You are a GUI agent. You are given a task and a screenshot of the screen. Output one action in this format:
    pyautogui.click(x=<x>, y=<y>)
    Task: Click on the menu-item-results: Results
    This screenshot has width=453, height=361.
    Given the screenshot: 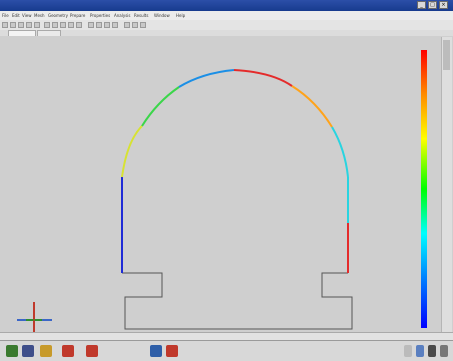 What is the action you would take?
    pyautogui.click(x=141, y=15)
    